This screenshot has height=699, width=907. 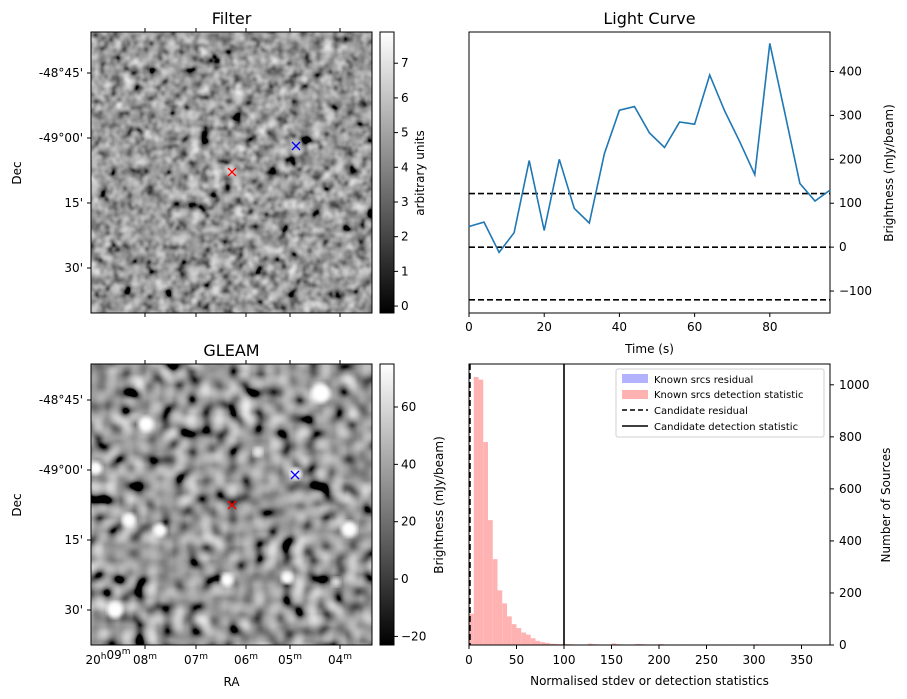 I want to click on y-tick-label: 1000, so click(x=854, y=385).